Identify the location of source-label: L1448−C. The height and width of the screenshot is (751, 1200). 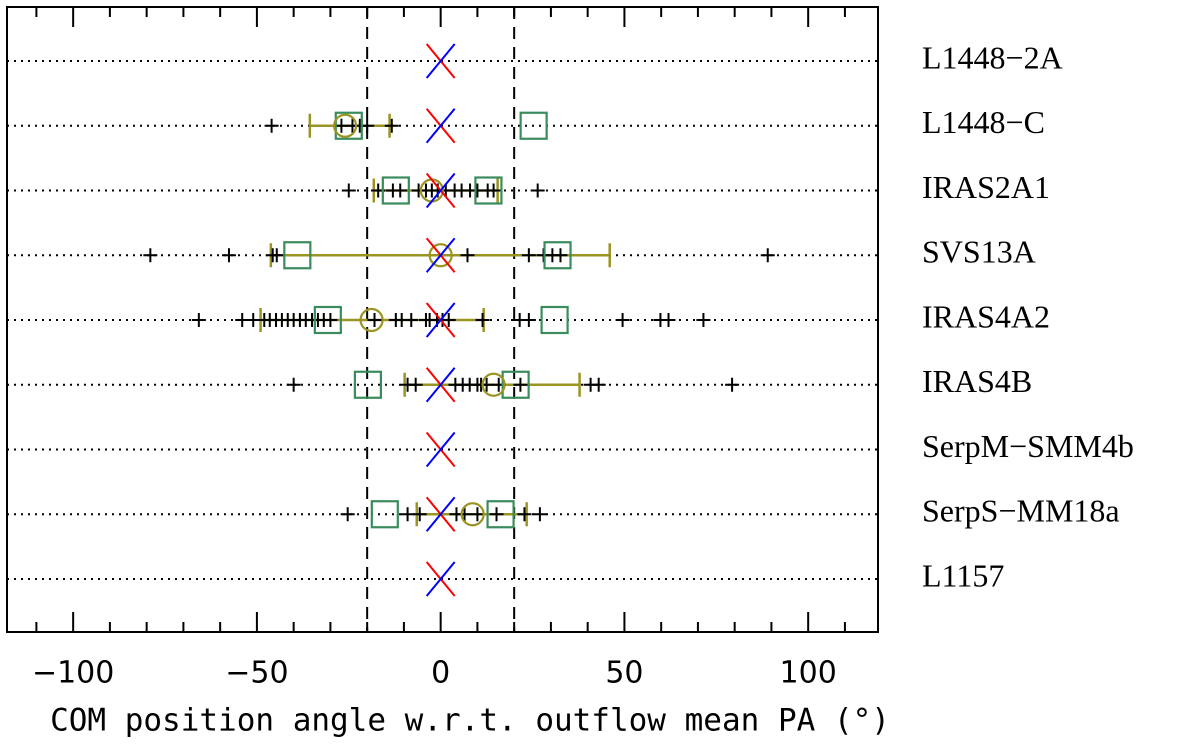
(983, 122).